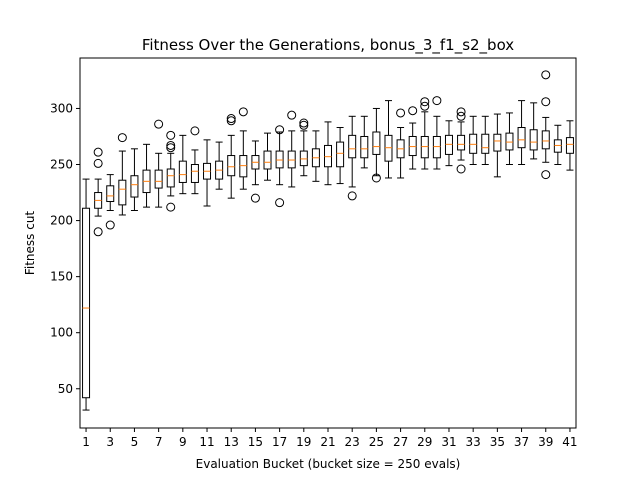  Describe the element at coordinates (376, 442) in the screenshot. I see `x-tick-label: 25` at that location.